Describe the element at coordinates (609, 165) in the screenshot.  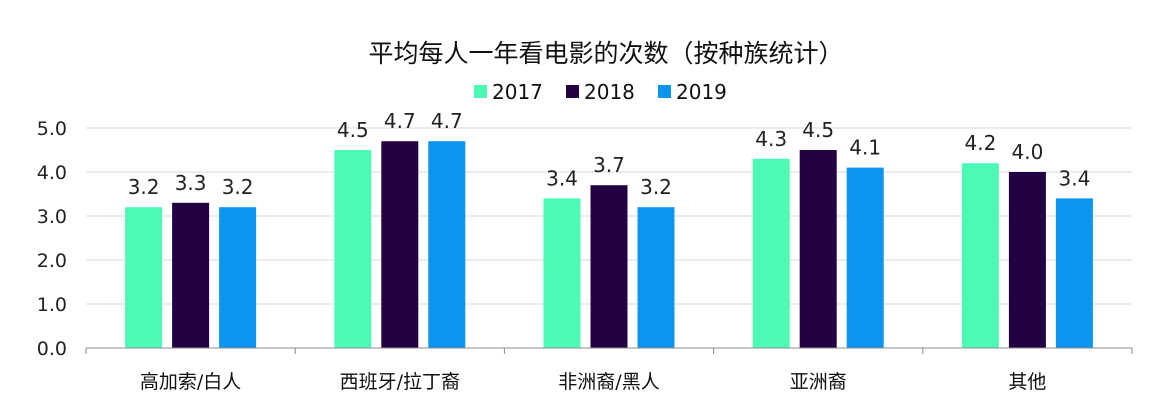
I see `data-label-2018-2: 3.7` at that location.